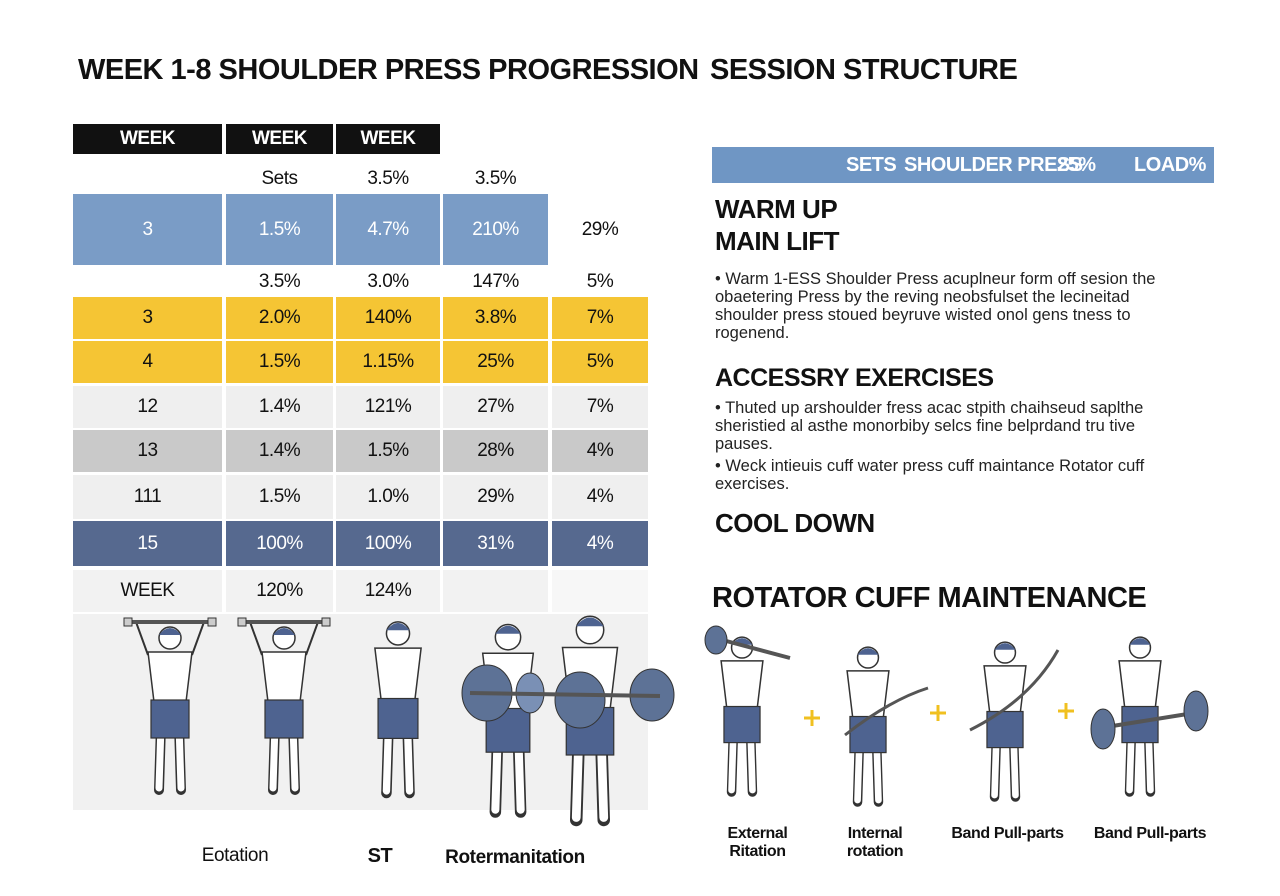  I want to click on cell: 111, so click(147, 497).